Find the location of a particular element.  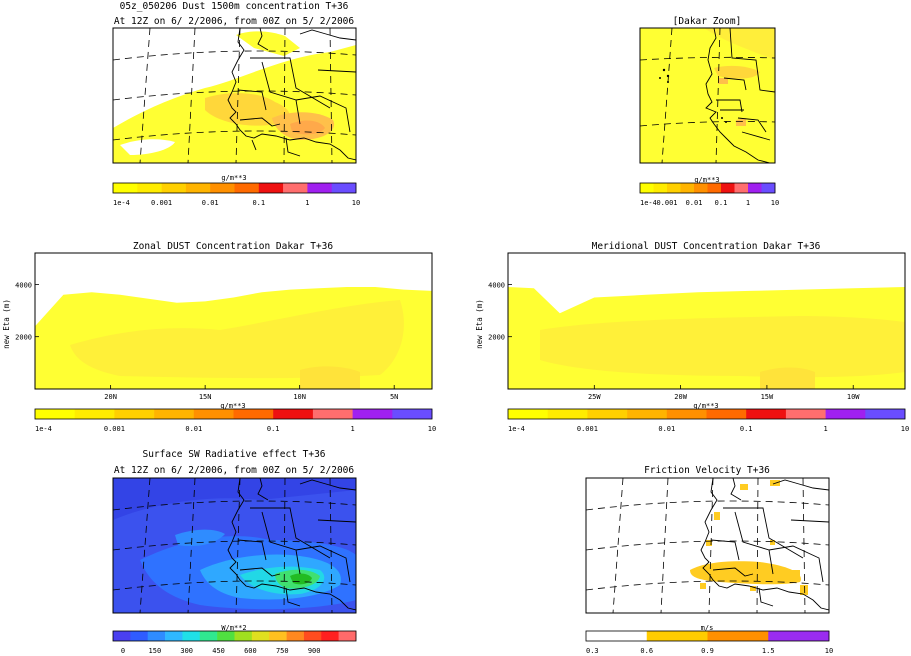

colorbar-tick-label: 0.3 is located at coordinates (592, 651).